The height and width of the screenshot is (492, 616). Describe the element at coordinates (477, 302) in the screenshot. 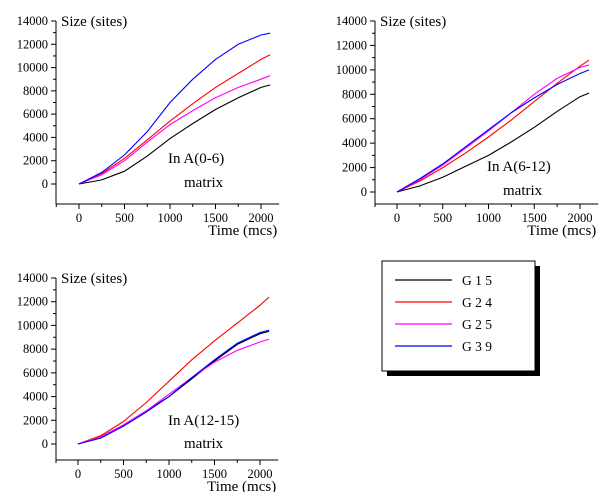

I see `legend-label: G 2 4` at that location.